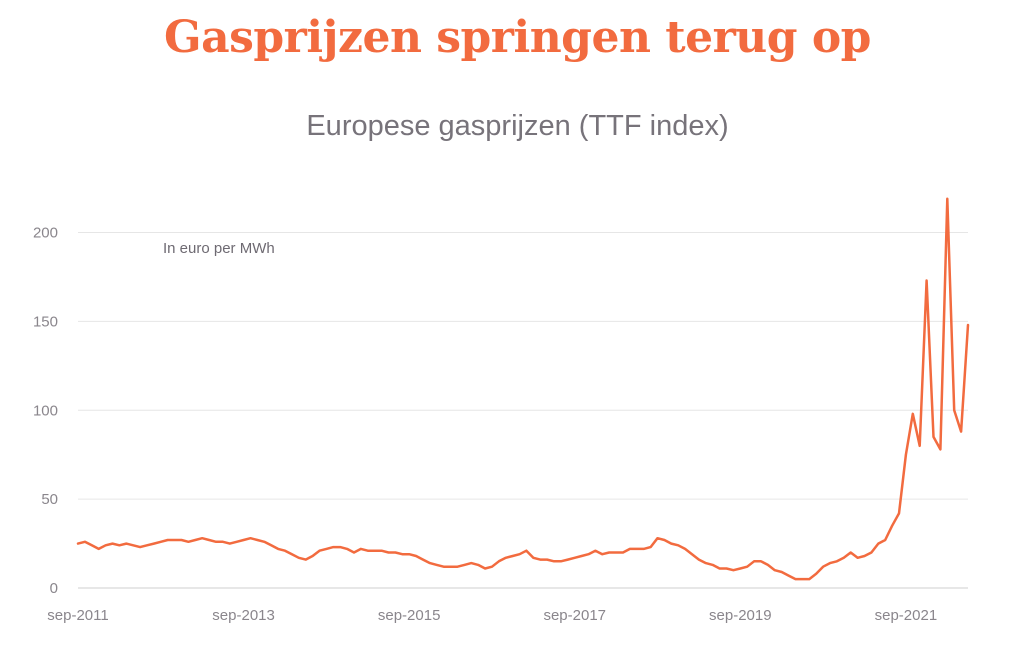 The image size is (1035, 660). What do you see at coordinates (77, 615) in the screenshot?
I see `x-tick-label: sep-2011` at bounding box center [77, 615].